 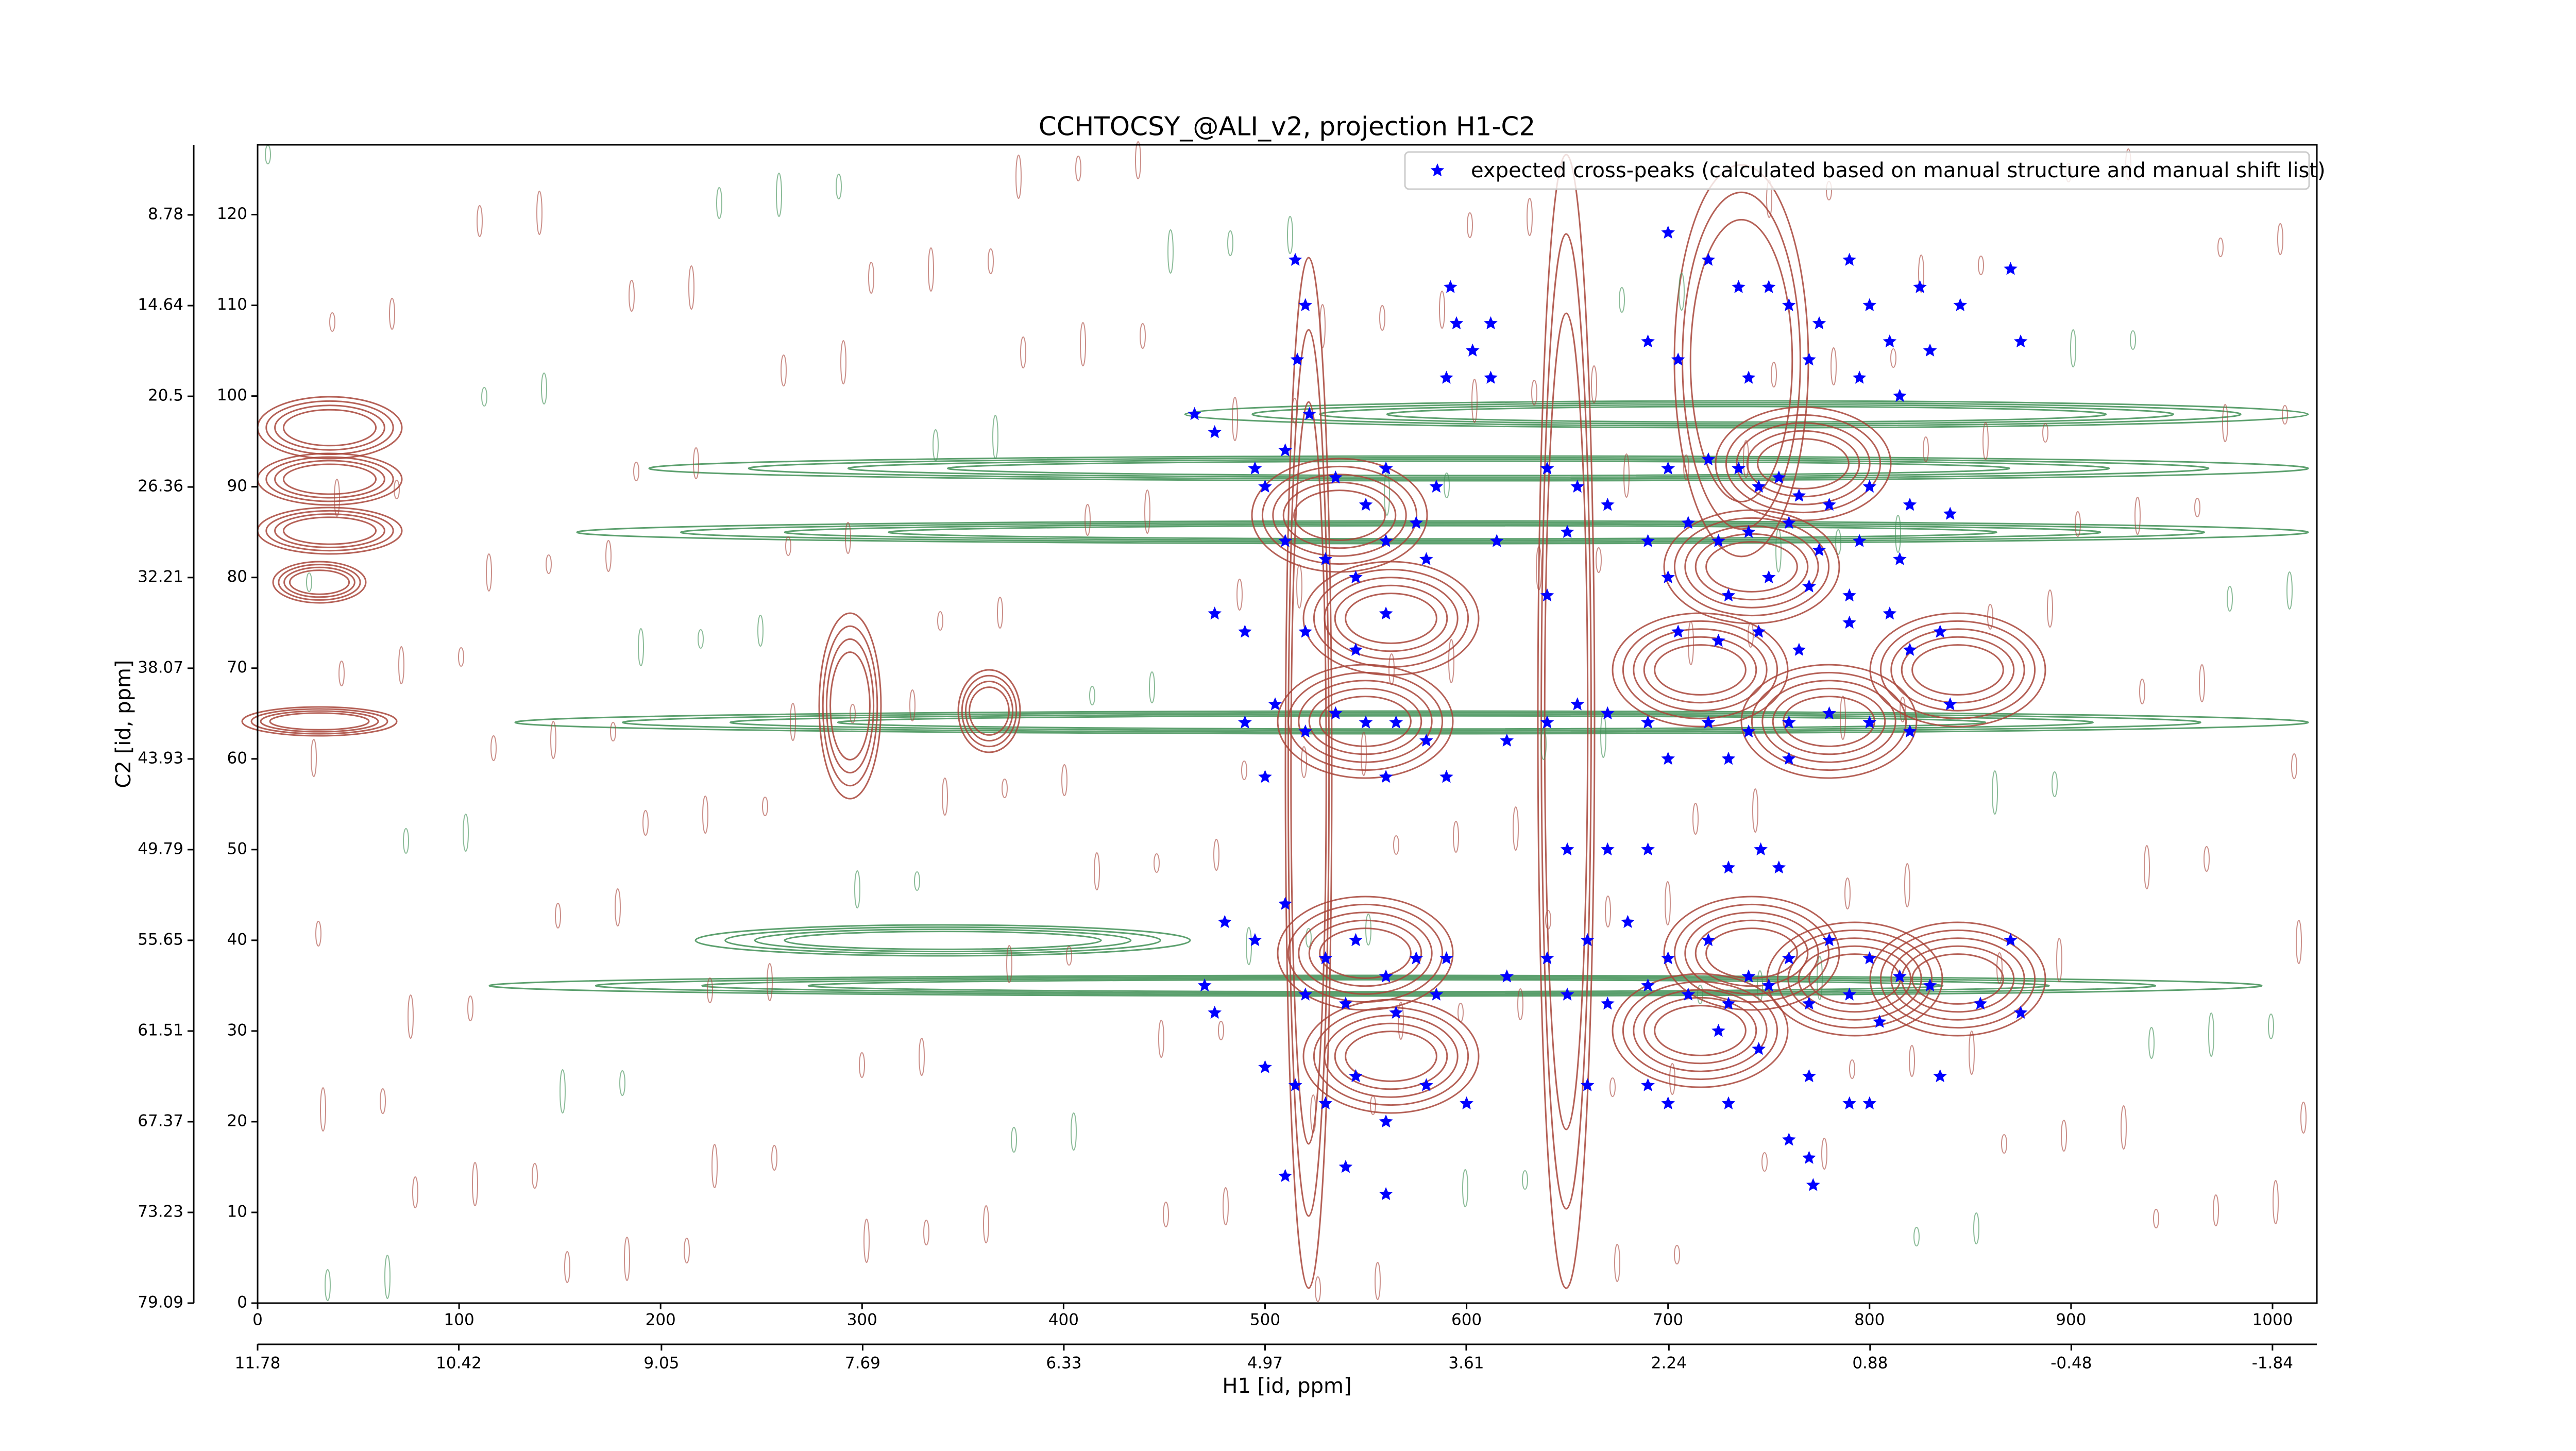 I want to click on y-axis-label: C2 [id, ppm], so click(x=124, y=724).